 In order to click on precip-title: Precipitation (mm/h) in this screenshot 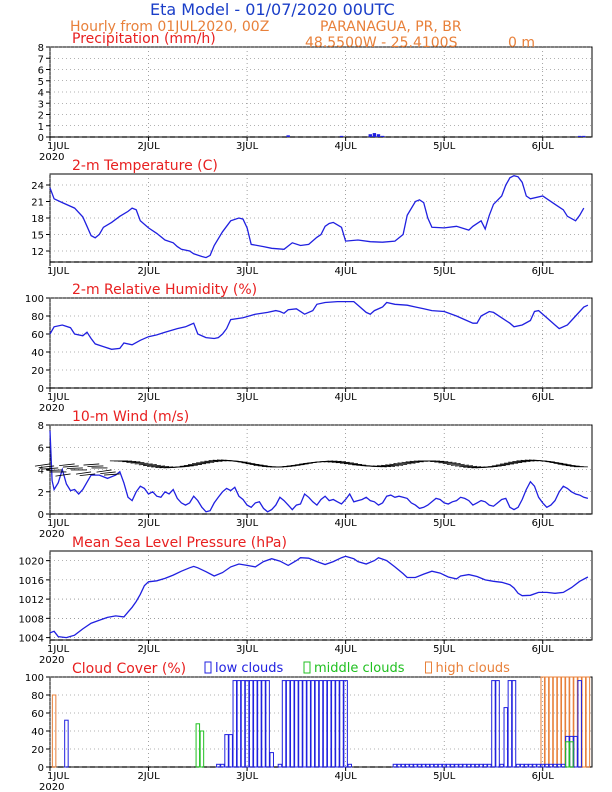, I will do `click(144, 39)`.